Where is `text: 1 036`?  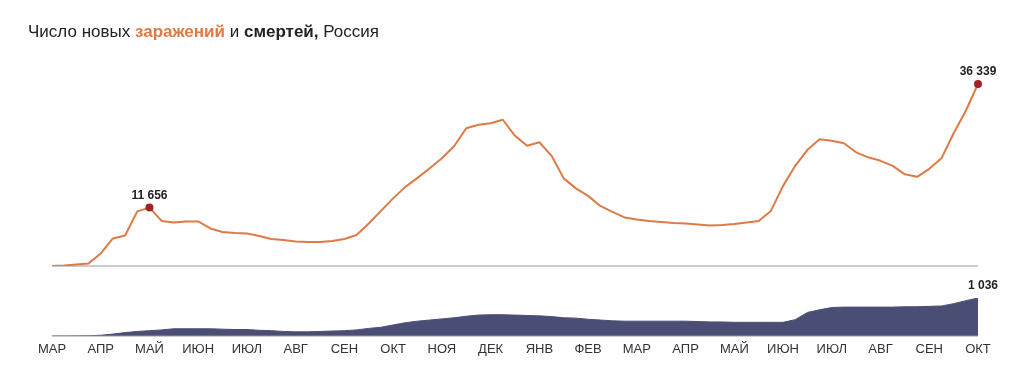 text: 1 036 is located at coordinates (982, 285).